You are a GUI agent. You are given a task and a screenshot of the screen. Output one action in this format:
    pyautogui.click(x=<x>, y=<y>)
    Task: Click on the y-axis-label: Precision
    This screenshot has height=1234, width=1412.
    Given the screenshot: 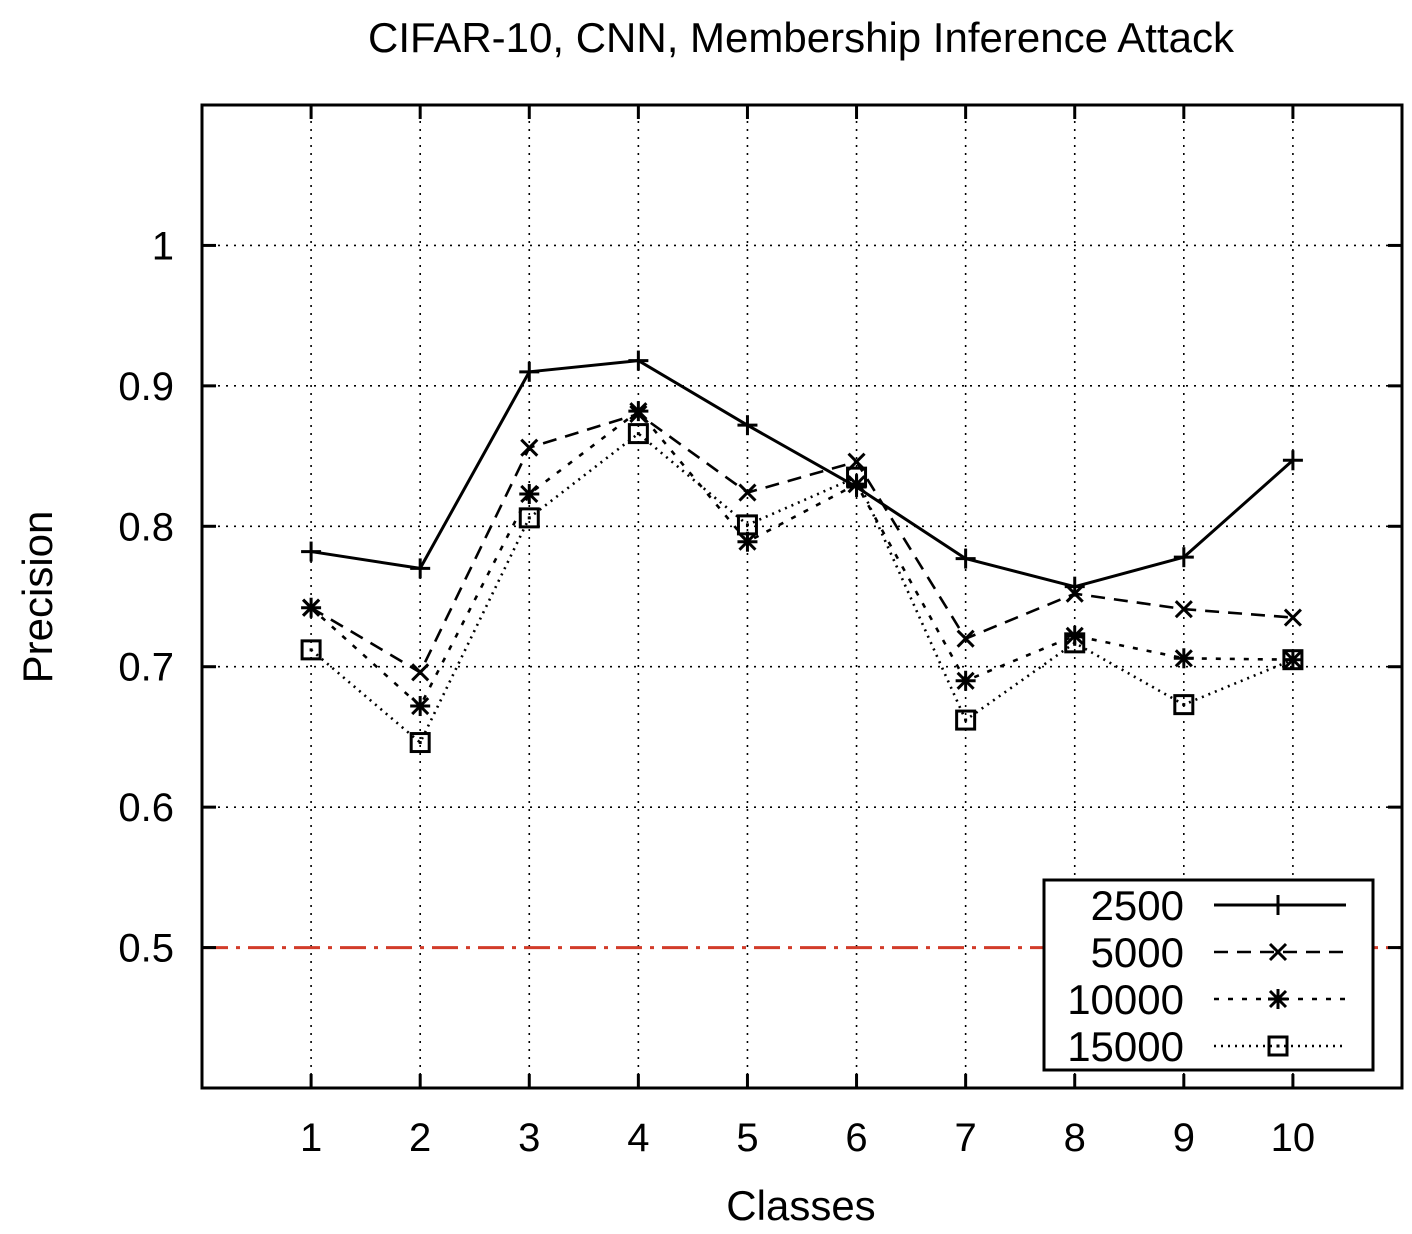 What is the action you would take?
    pyautogui.click(x=37, y=597)
    